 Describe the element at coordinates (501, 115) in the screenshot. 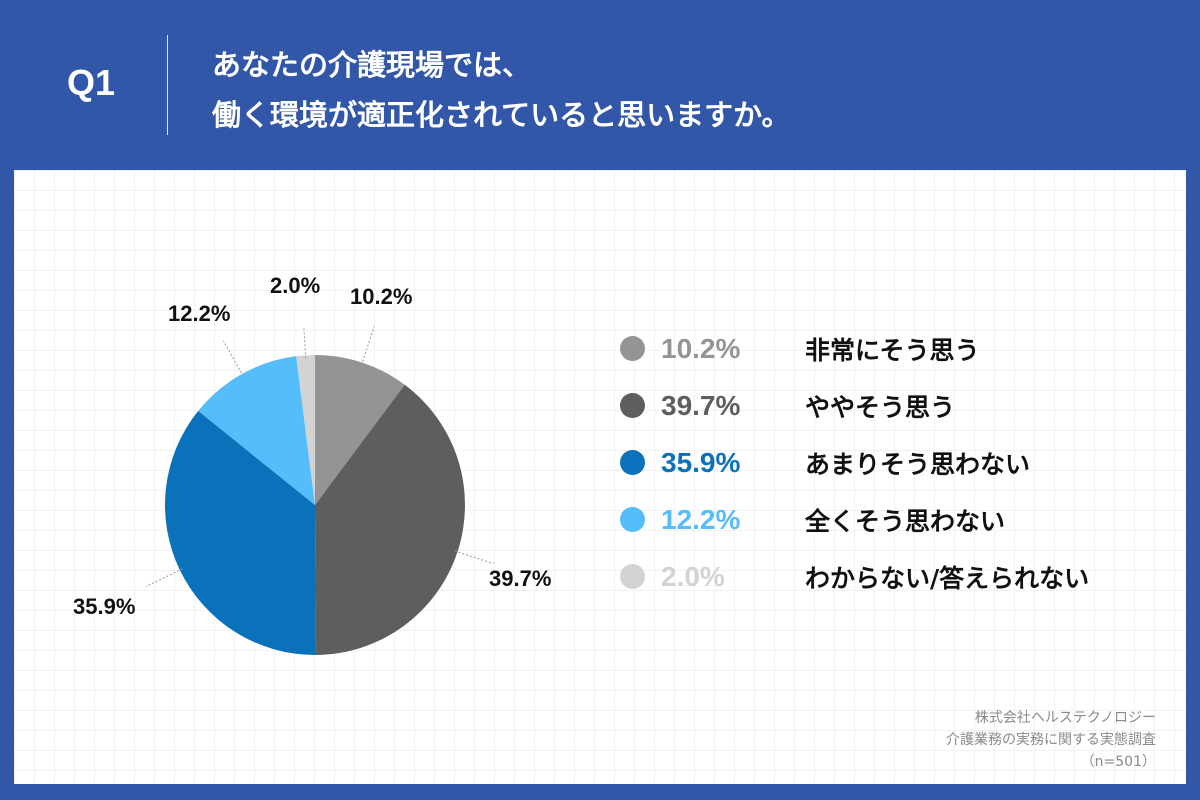

I see `question-title-line2: 働く環境が適正化されていると思いますか。` at that location.